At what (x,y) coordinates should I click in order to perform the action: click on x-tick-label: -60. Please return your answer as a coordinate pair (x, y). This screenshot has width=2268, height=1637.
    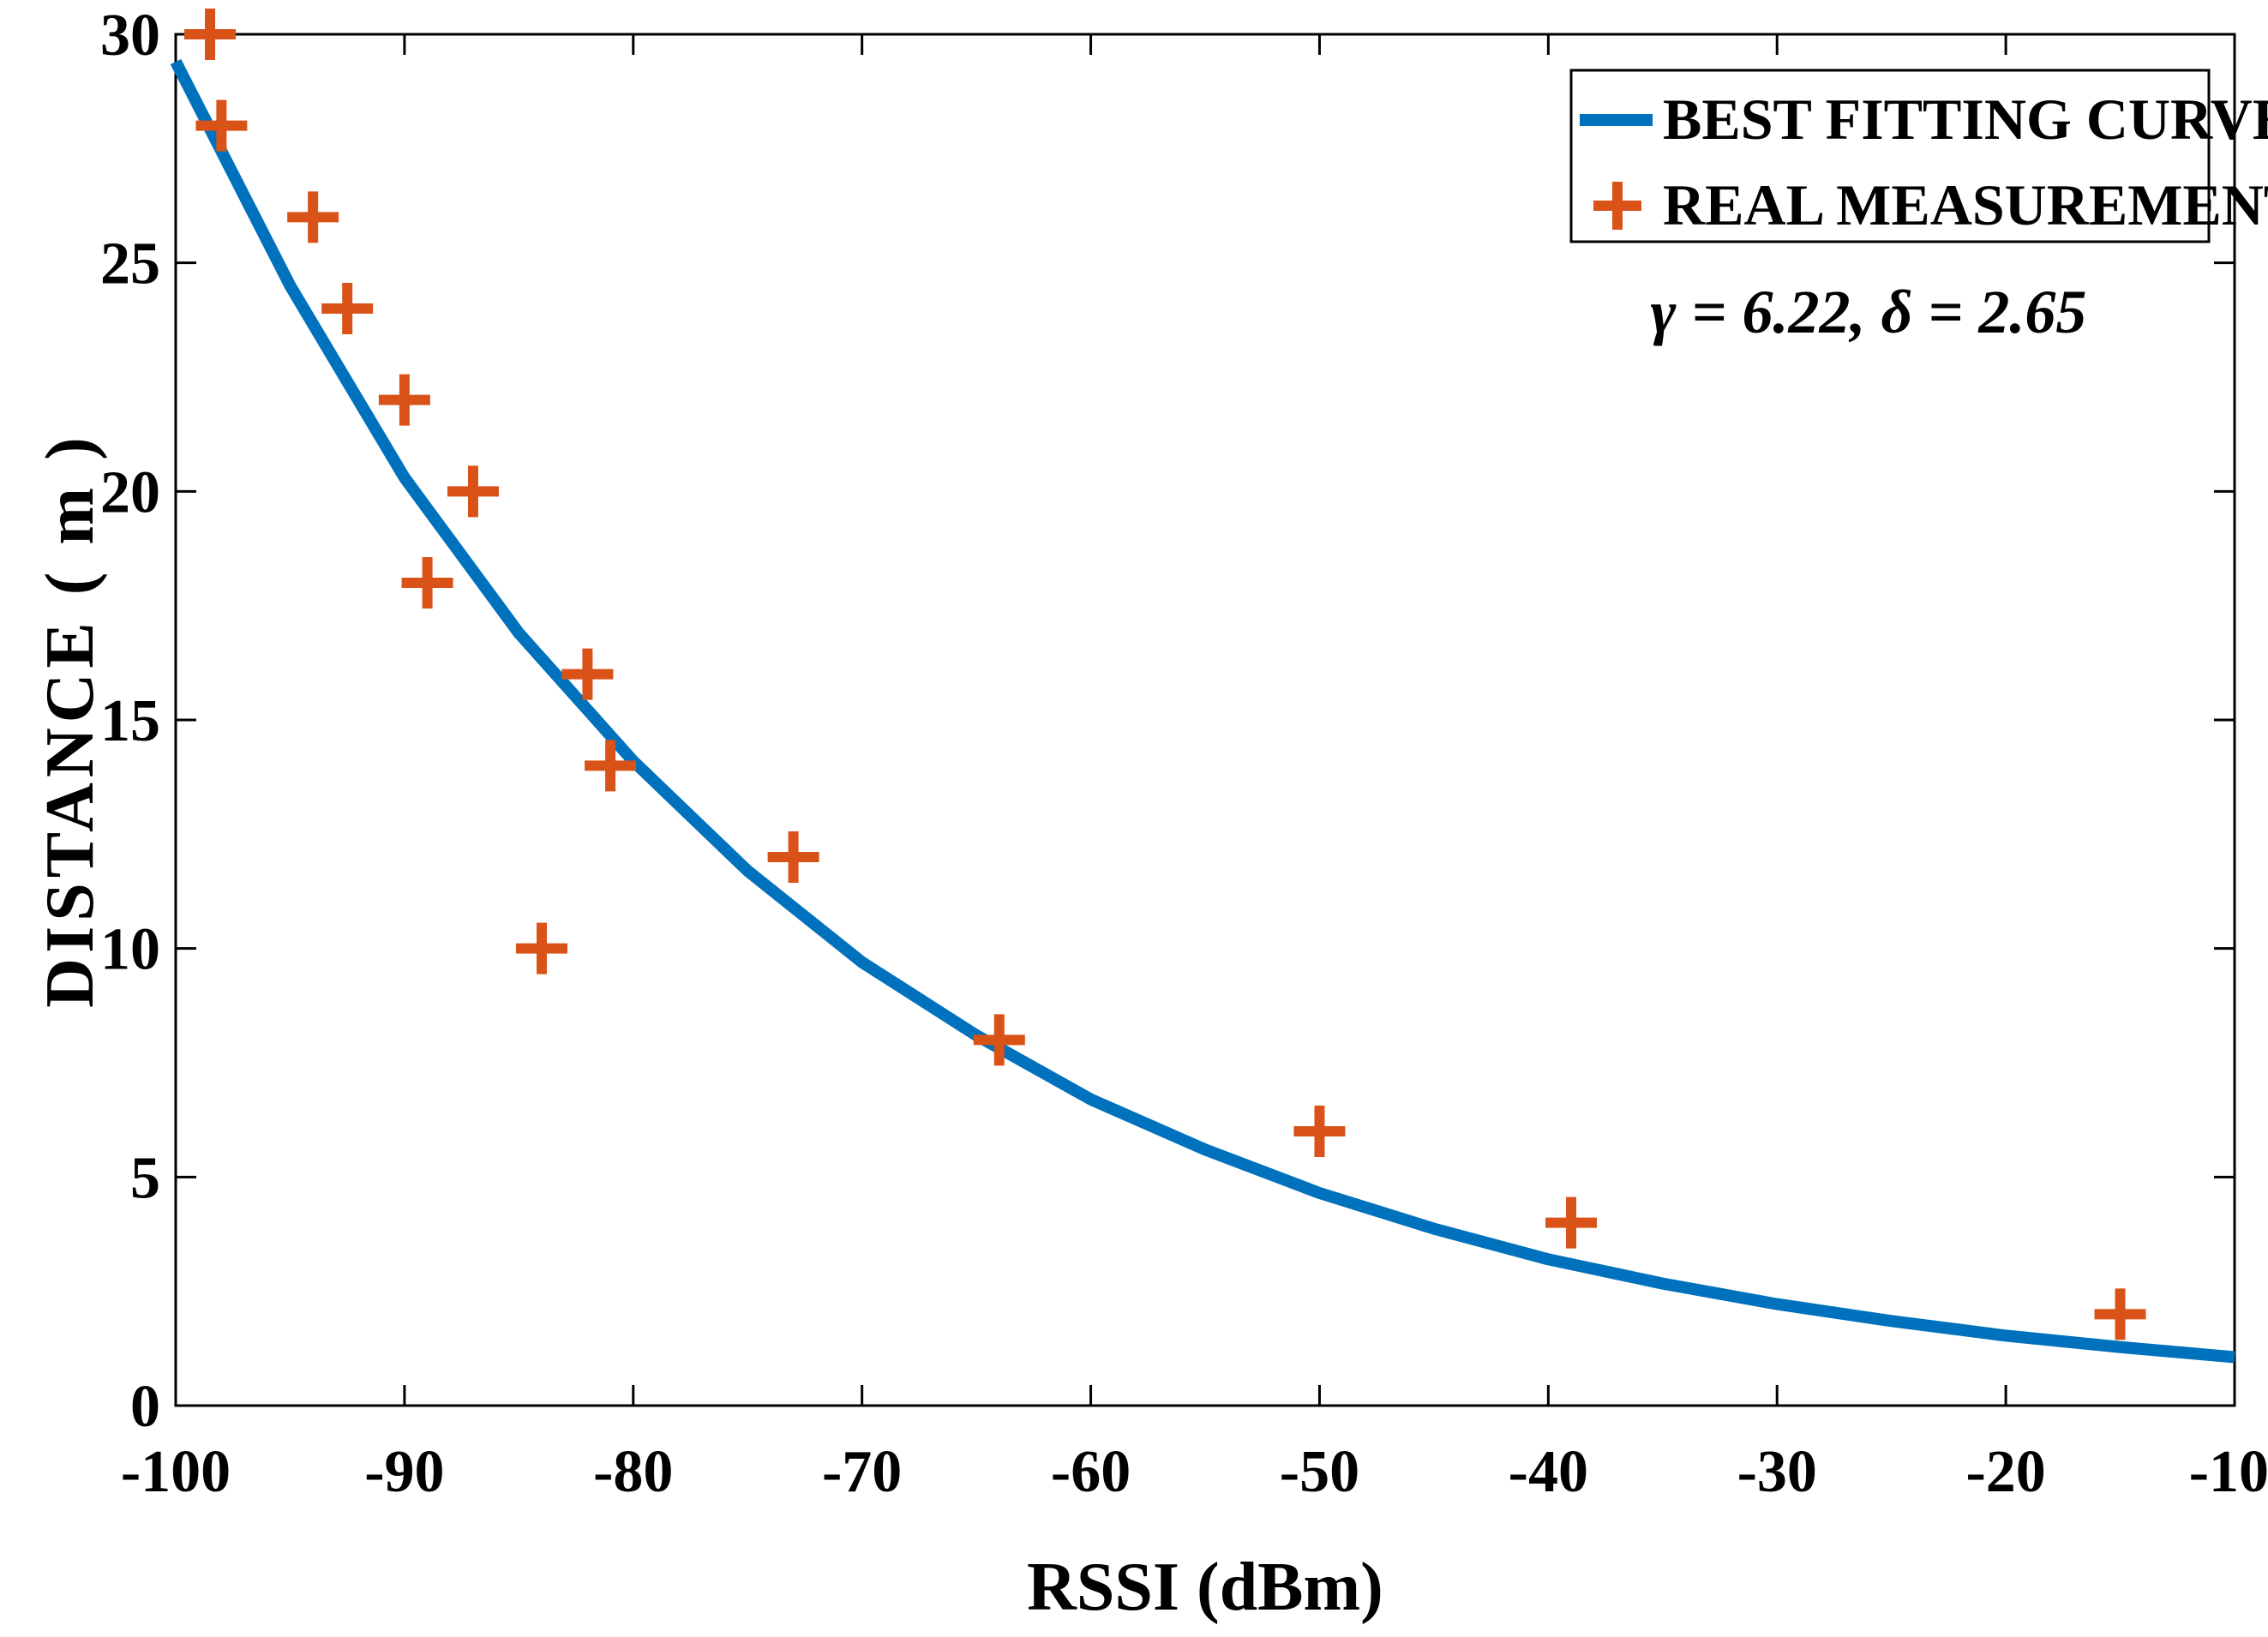
    Looking at the image, I should click on (1091, 1472).